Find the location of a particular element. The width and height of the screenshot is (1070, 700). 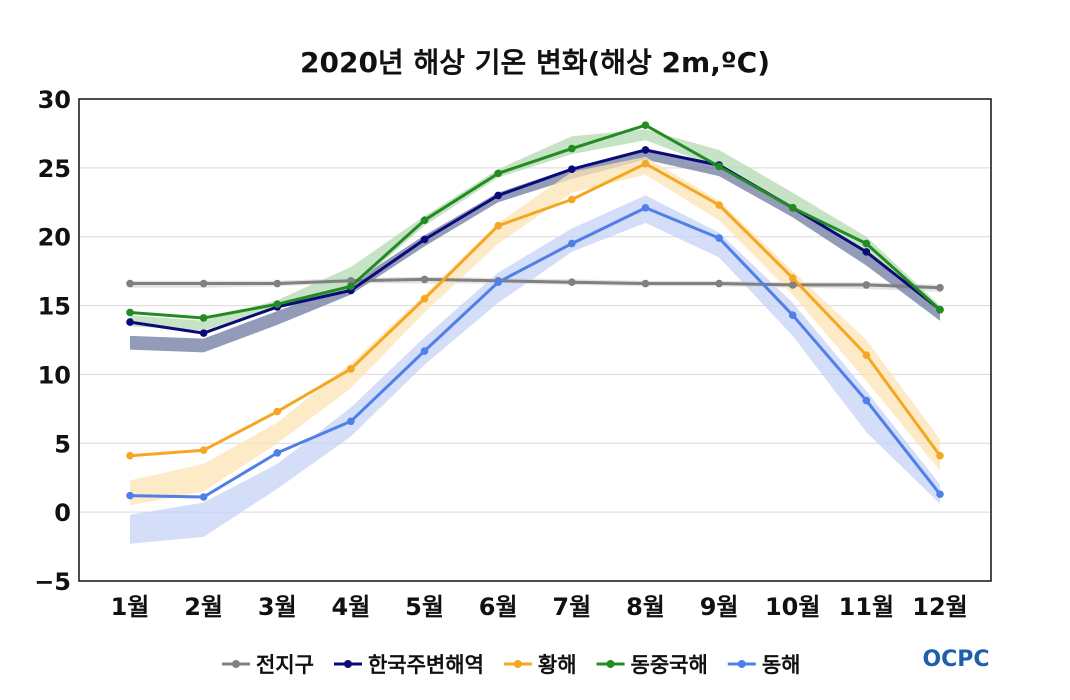

x-tick-label: 3월 is located at coordinates (277, 607).